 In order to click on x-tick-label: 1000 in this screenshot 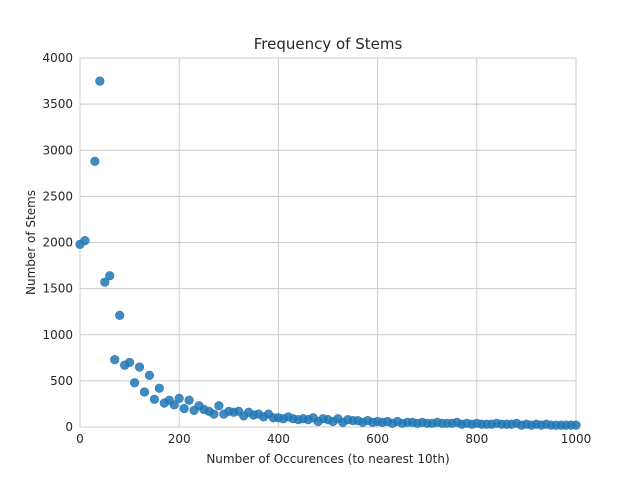, I will do `click(576, 439)`.